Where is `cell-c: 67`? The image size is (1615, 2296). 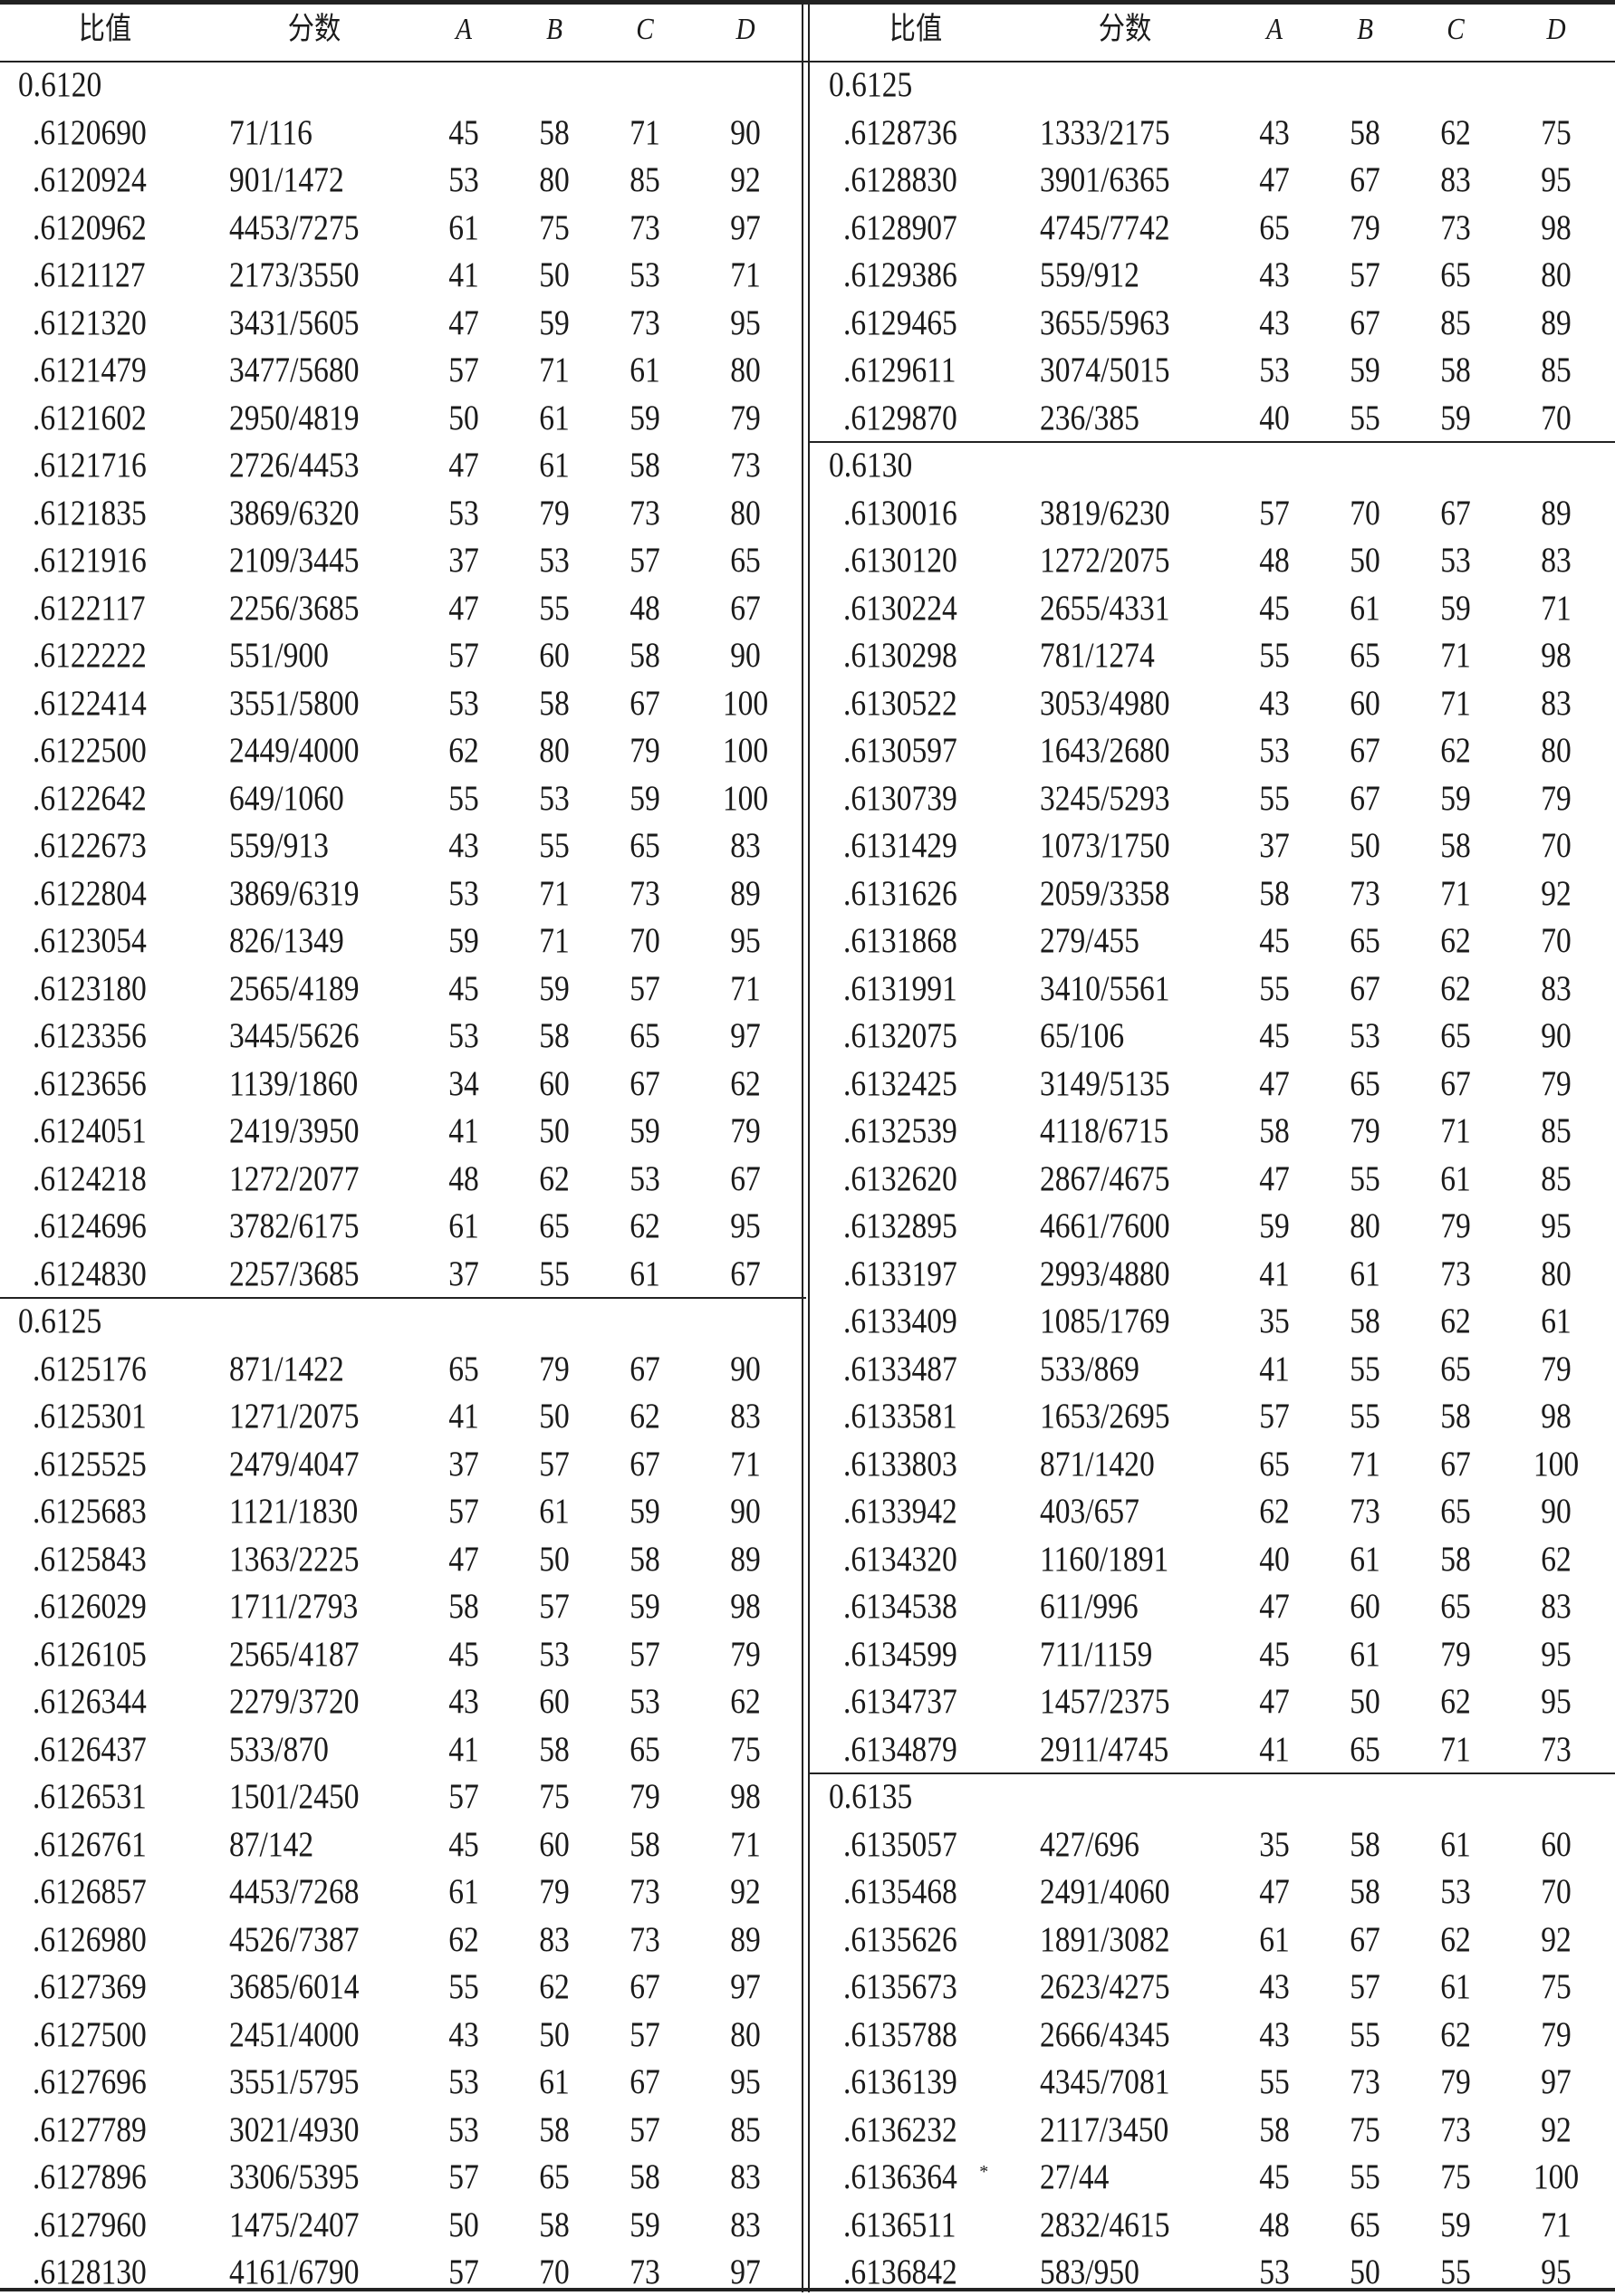
cell-c: 67 is located at coordinates (645, 2082).